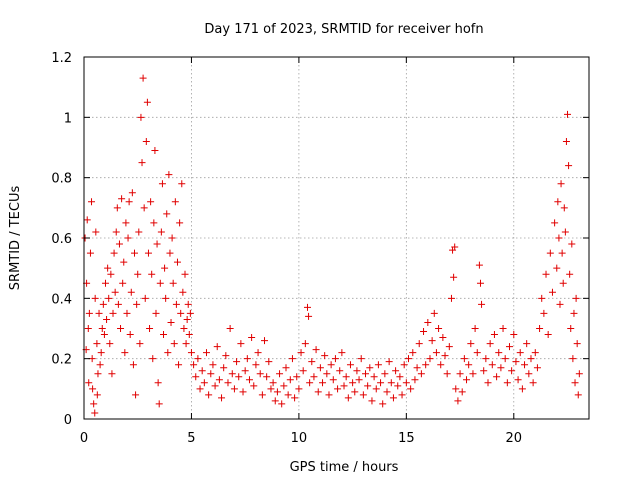 This screenshot has width=640, height=480. I want to click on y-tick-label: 0.4, so click(61, 299).